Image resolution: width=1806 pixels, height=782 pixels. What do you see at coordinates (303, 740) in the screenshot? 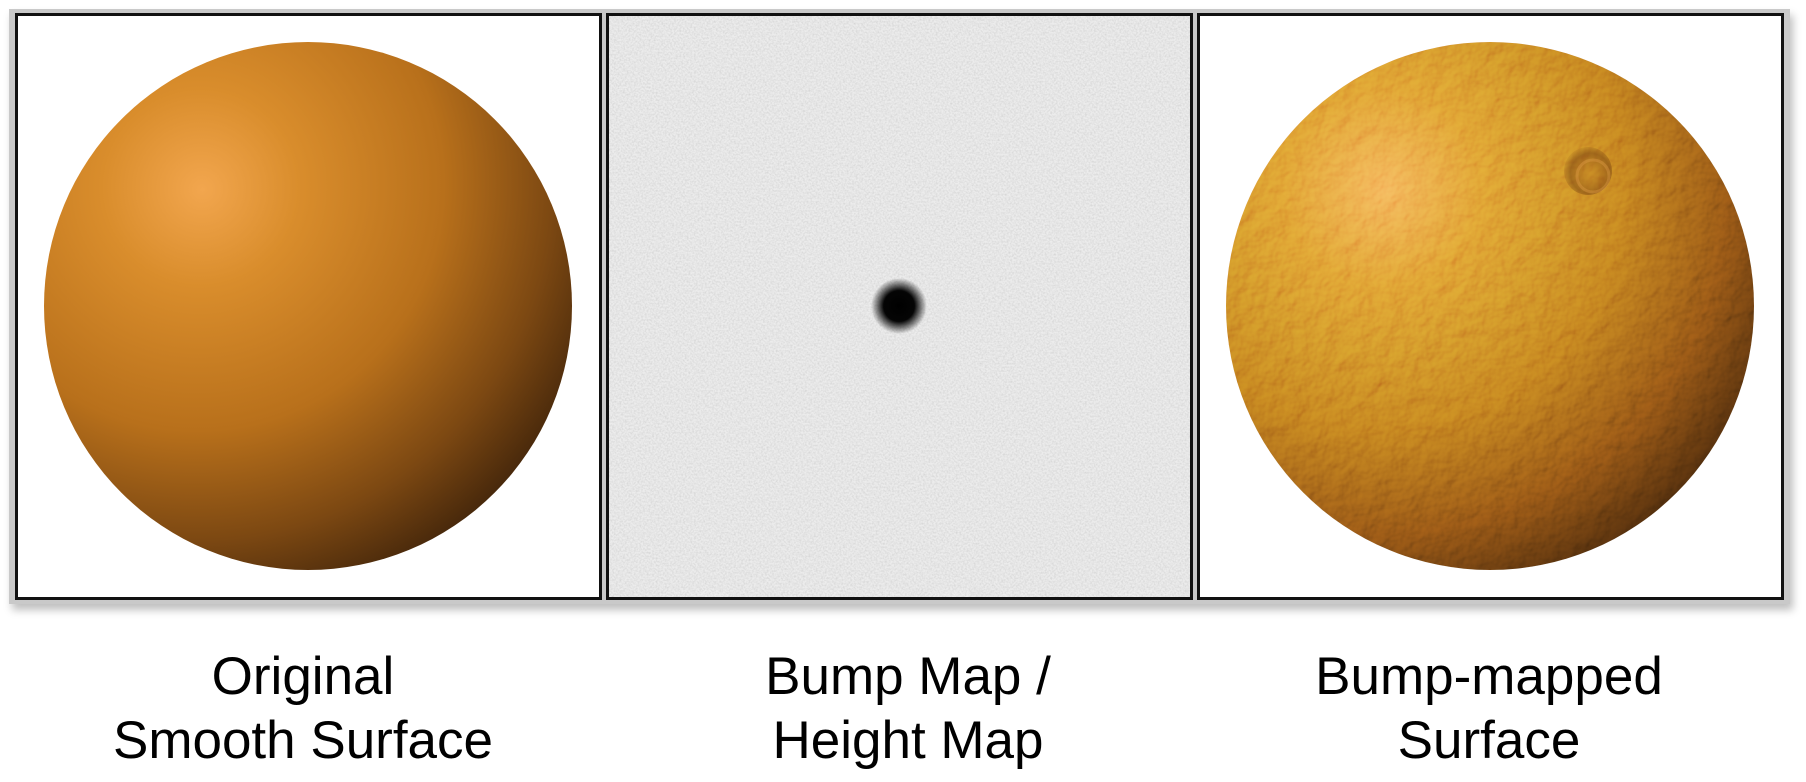
I see `caption-line: Smooth Surface` at bounding box center [303, 740].